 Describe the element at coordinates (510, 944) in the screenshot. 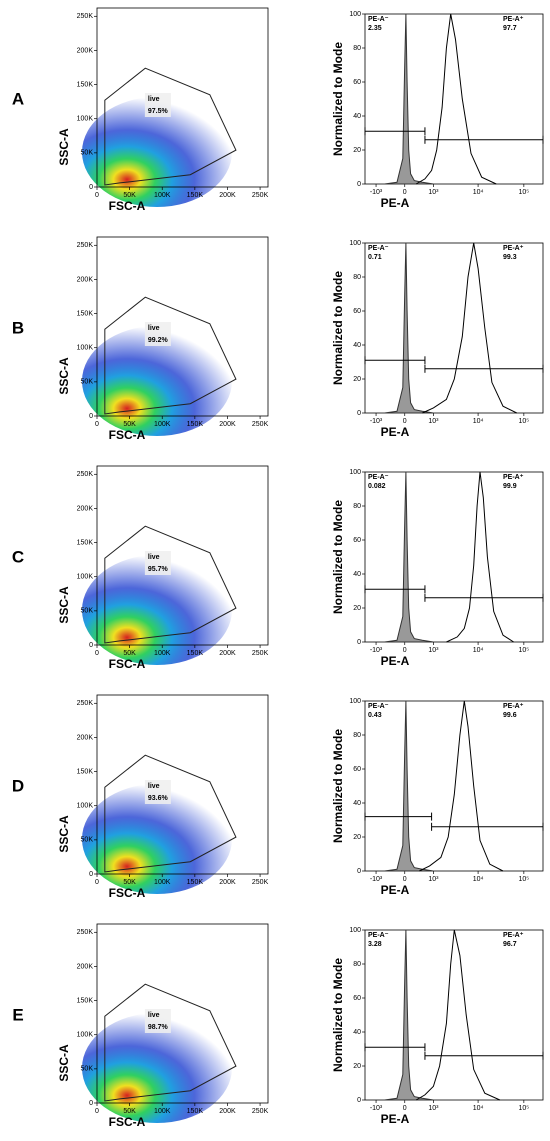

I see `gate-percent: 96.7` at that location.